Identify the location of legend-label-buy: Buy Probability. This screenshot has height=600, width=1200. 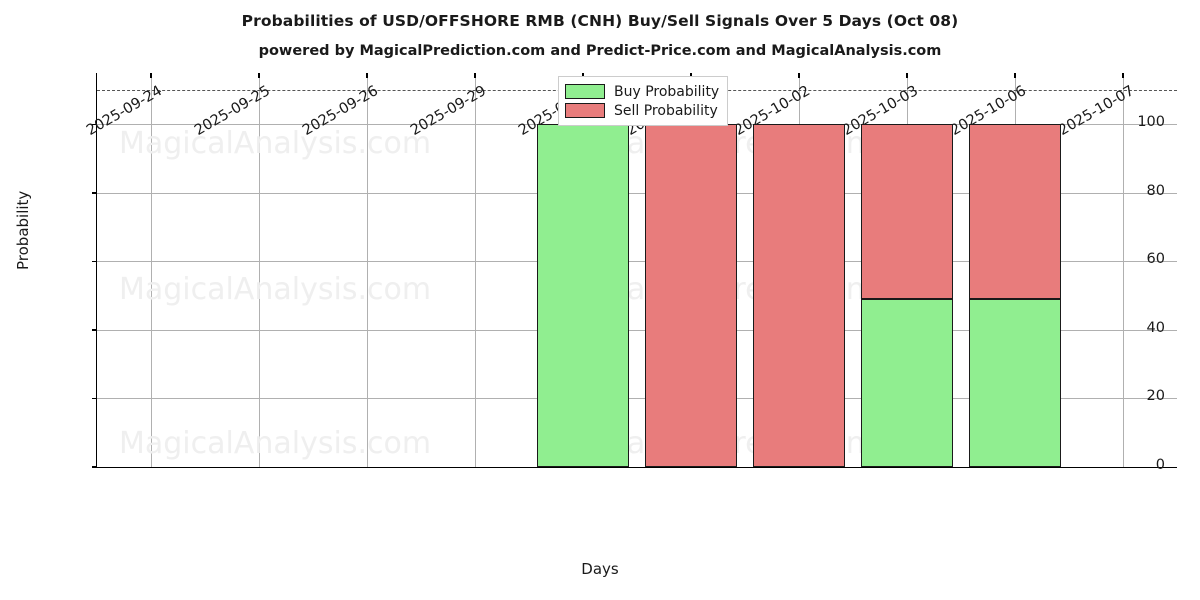
(667, 91).